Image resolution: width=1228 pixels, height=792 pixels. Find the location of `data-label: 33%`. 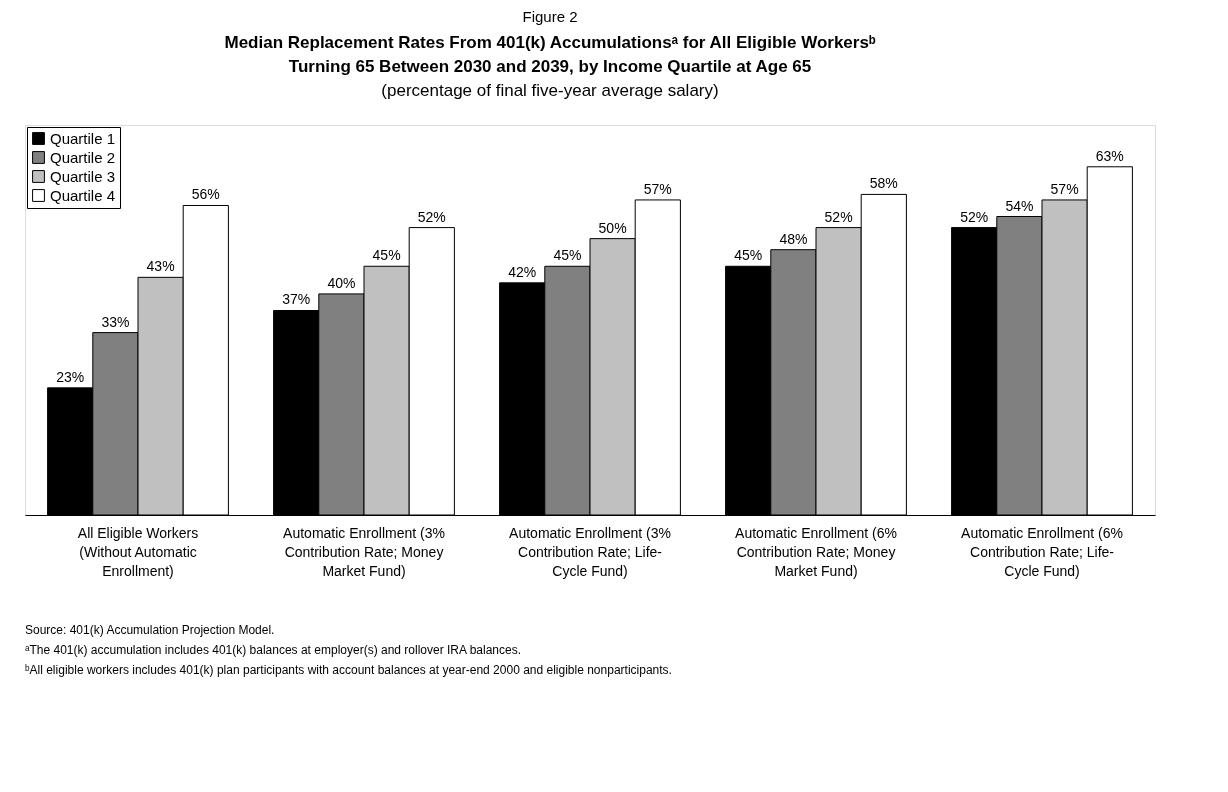

data-label: 33% is located at coordinates (115, 321).